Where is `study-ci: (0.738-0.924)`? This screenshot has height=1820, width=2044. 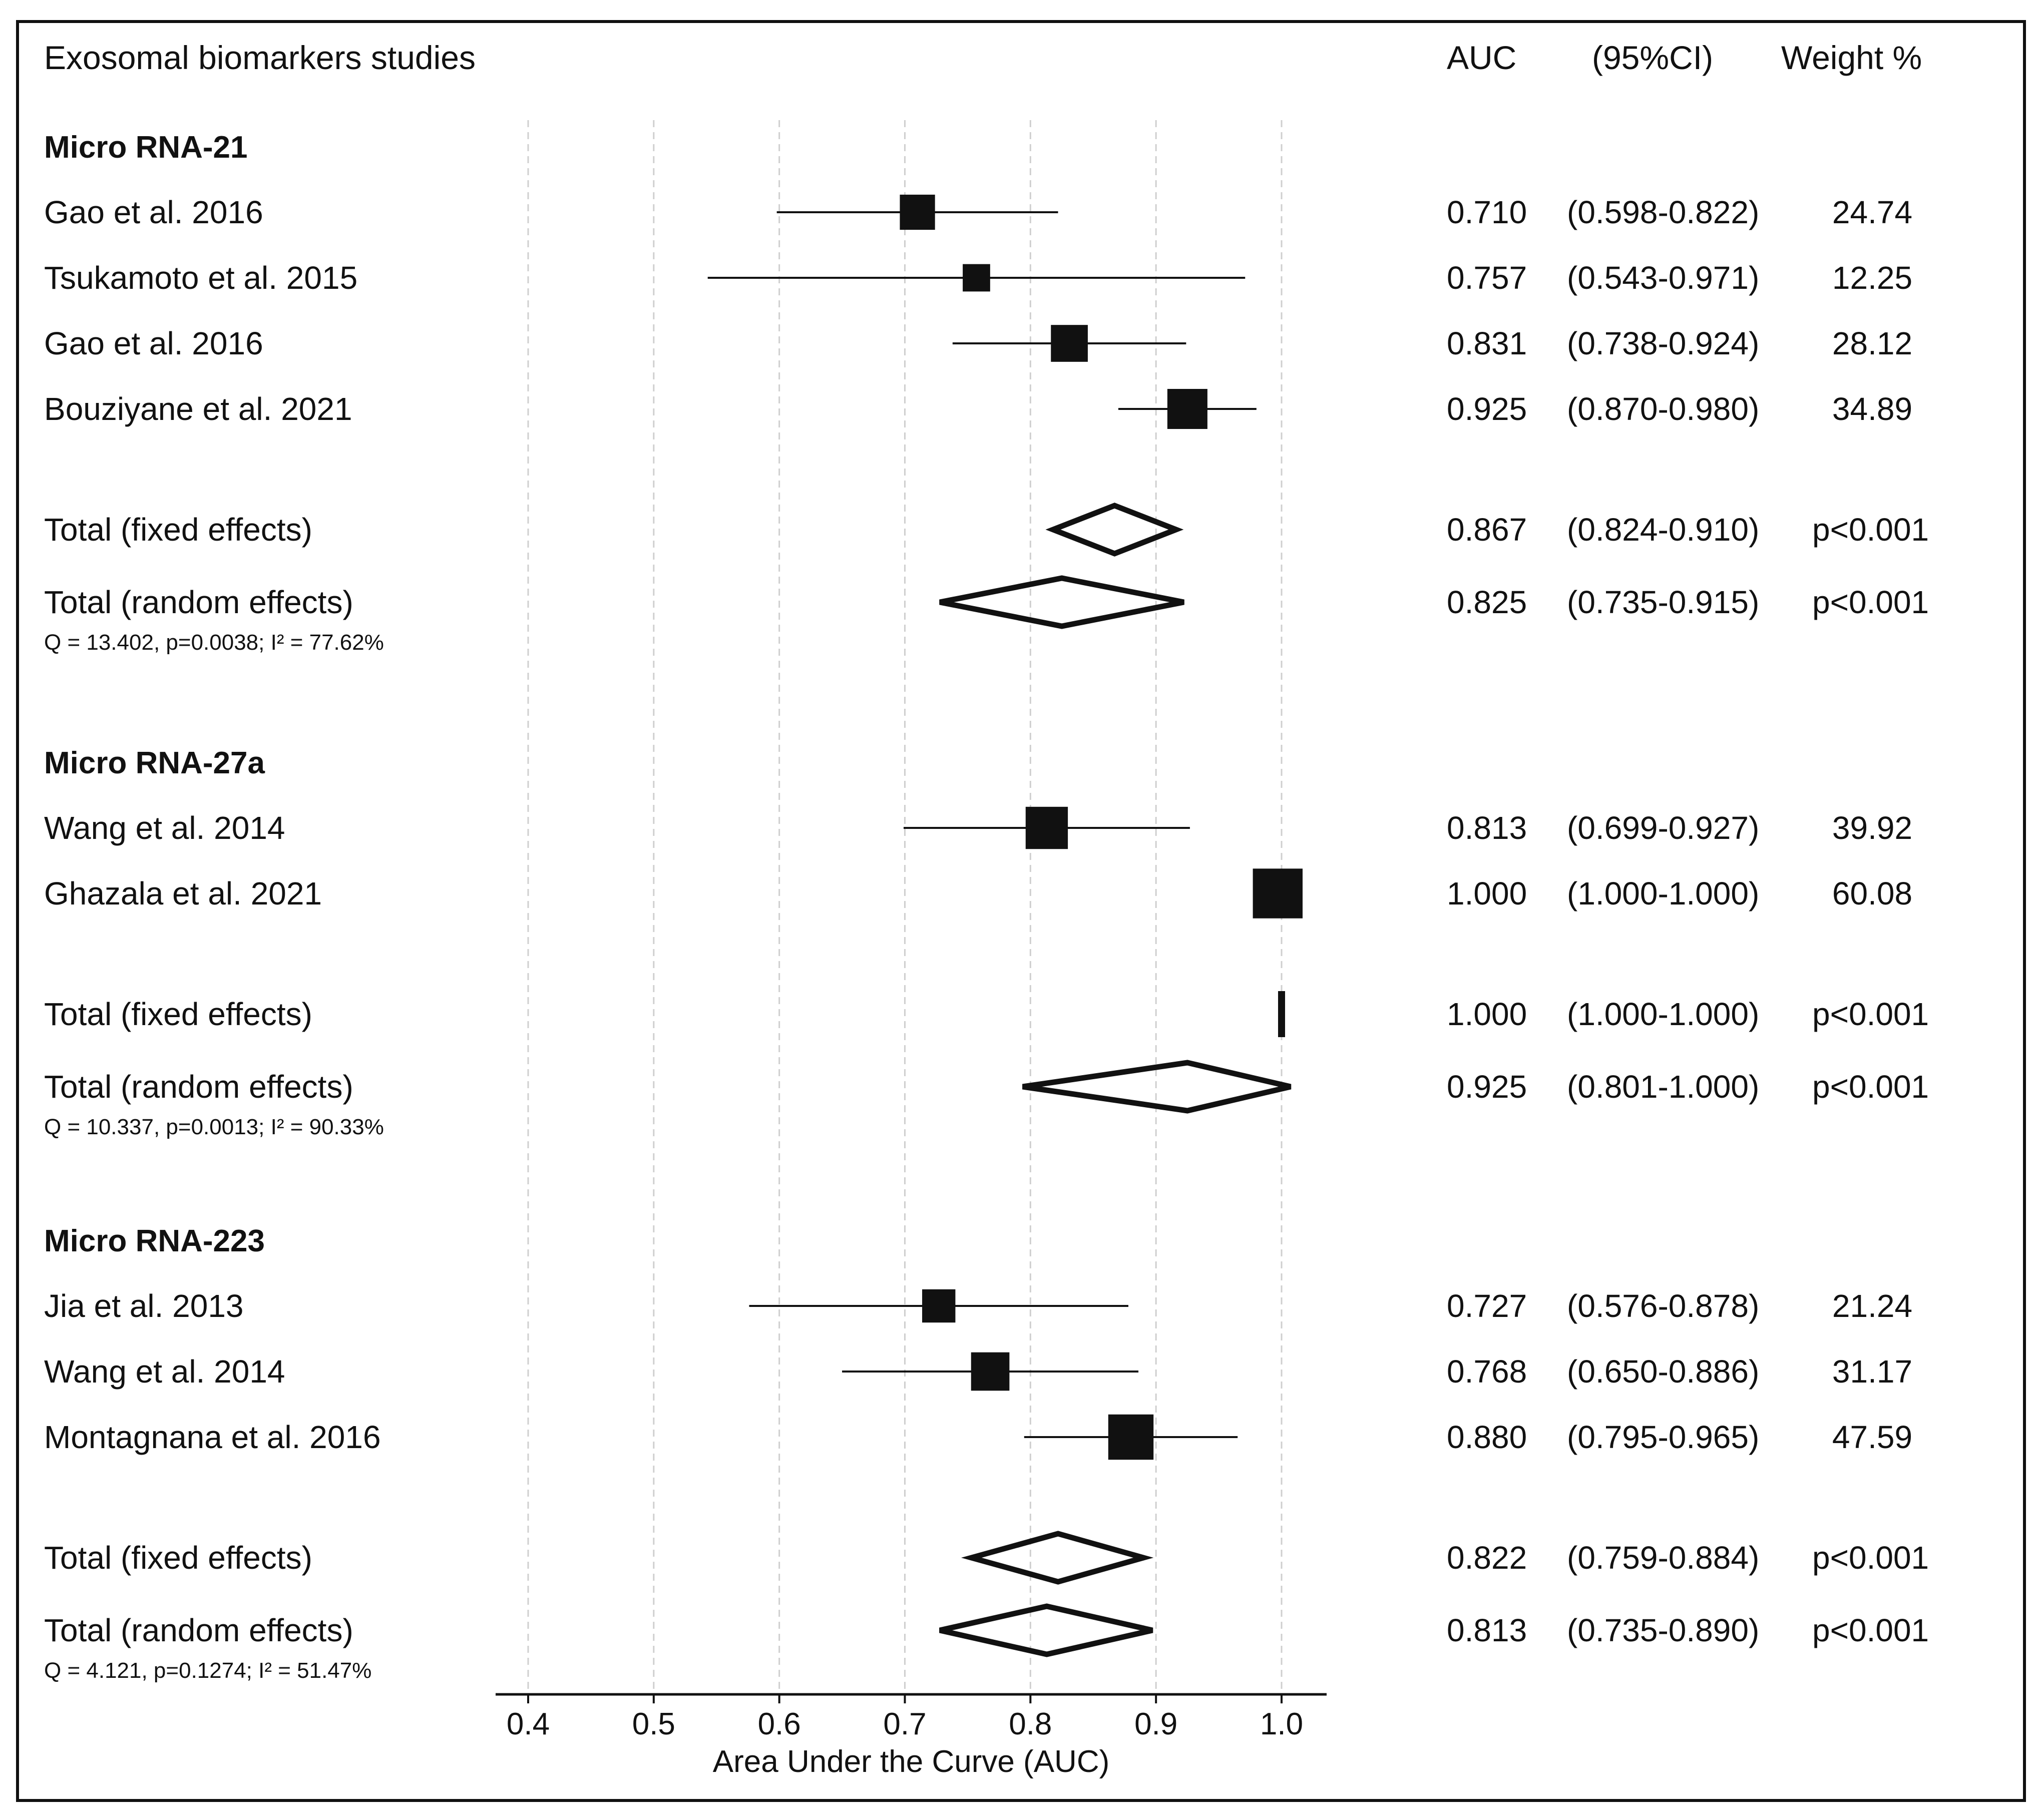
study-ci: (0.738-0.924) is located at coordinates (1663, 343).